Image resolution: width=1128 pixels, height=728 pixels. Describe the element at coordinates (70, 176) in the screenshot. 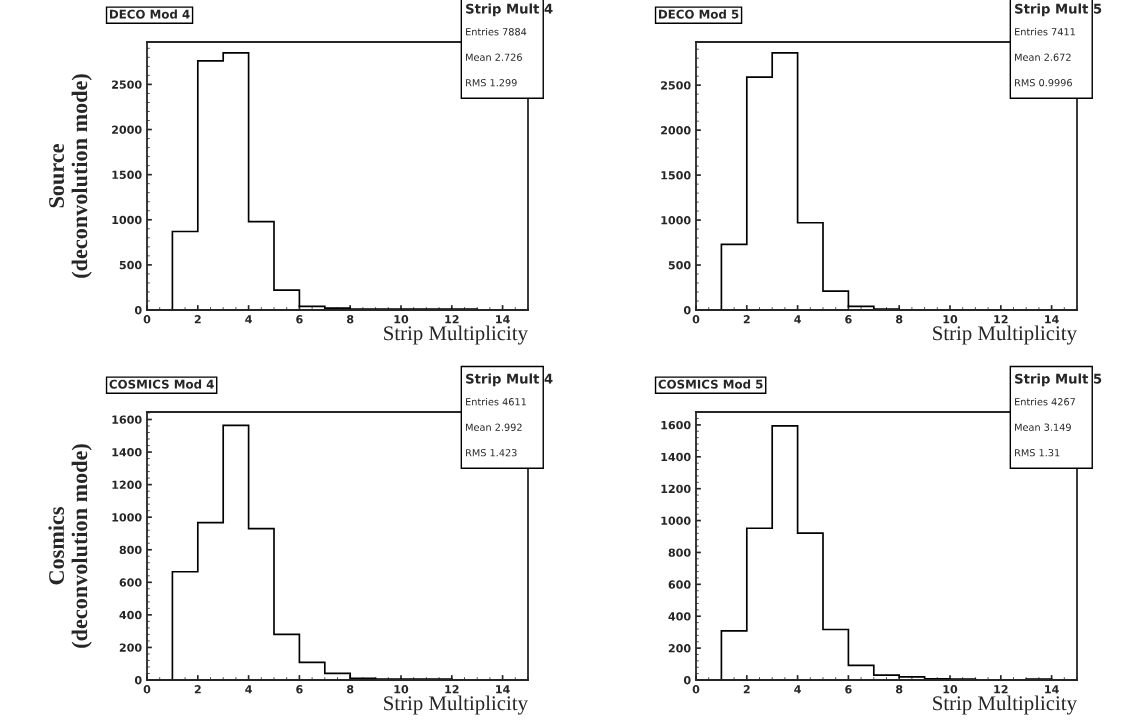

I see `y-axis-title: Source (deconvolution mode)` at that location.